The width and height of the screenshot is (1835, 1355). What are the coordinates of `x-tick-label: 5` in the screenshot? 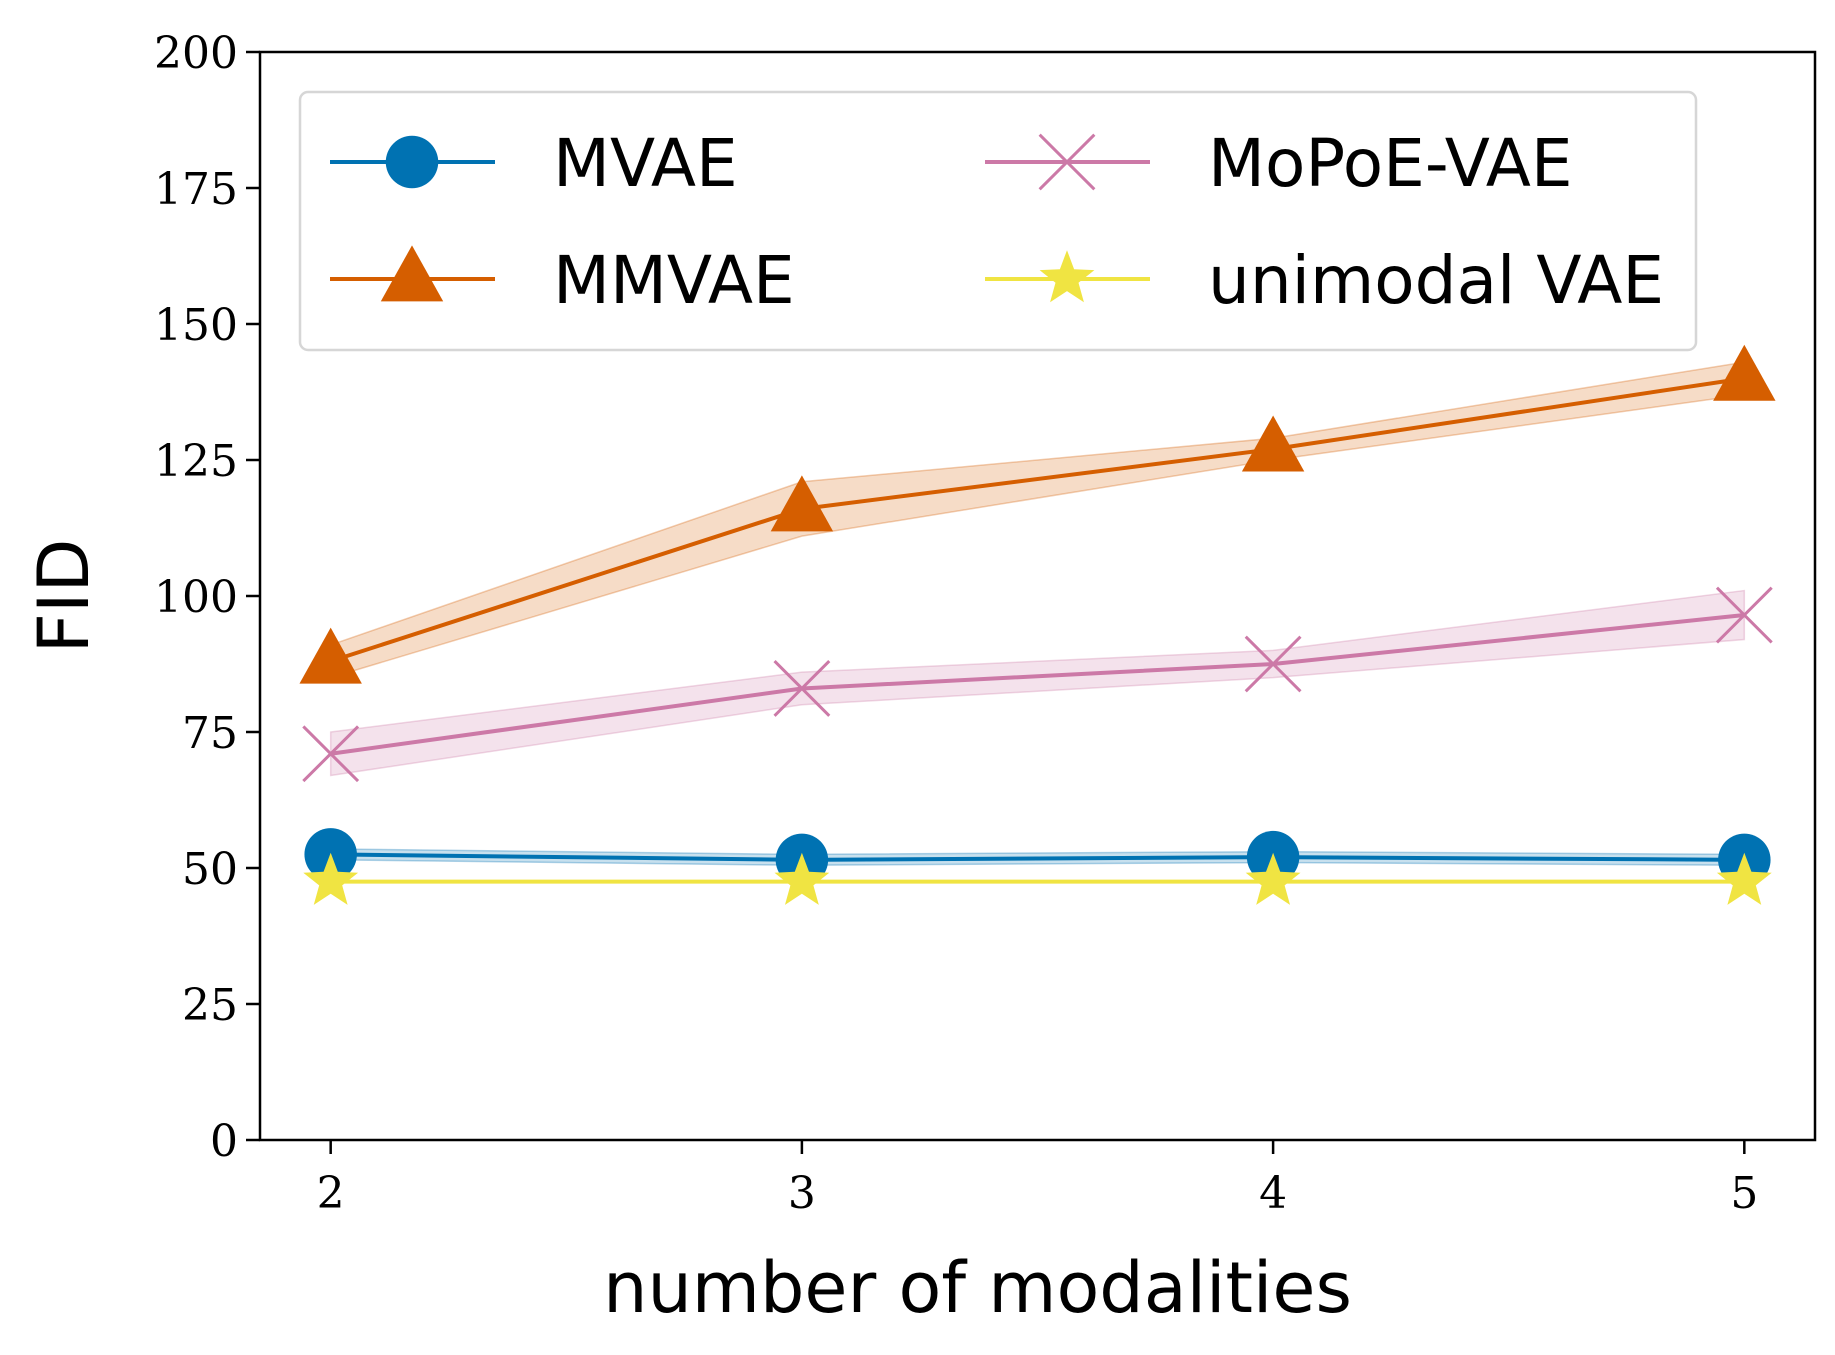 It's located at (1744, 1193).